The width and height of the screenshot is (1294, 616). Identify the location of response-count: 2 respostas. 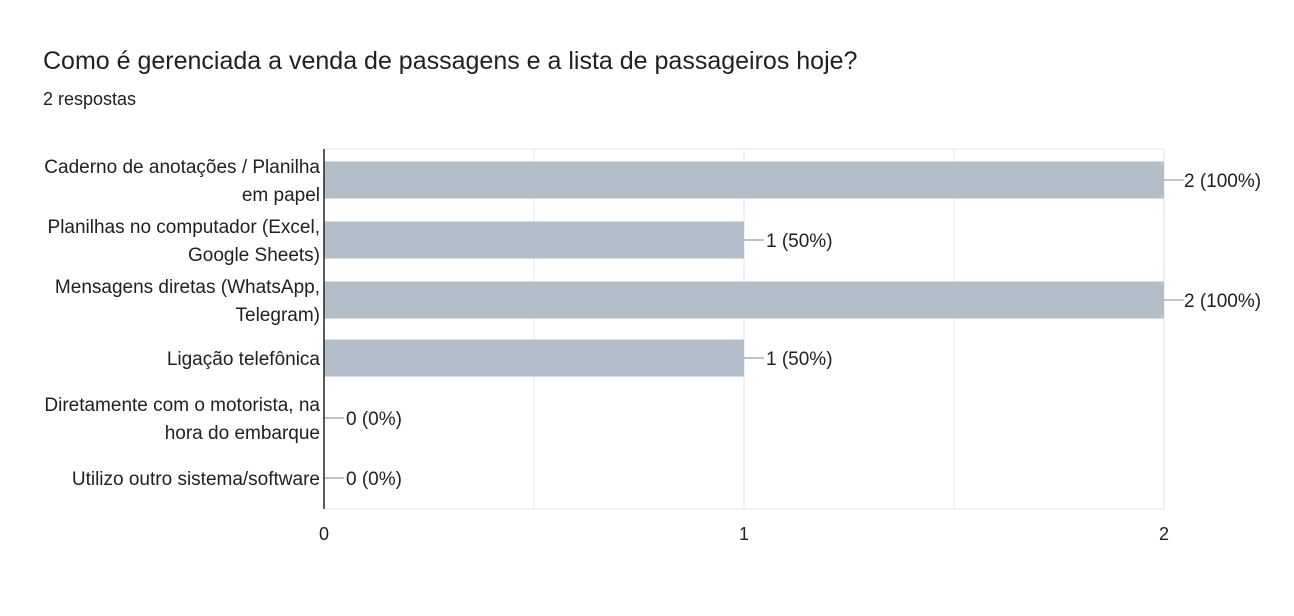
(90, 99).